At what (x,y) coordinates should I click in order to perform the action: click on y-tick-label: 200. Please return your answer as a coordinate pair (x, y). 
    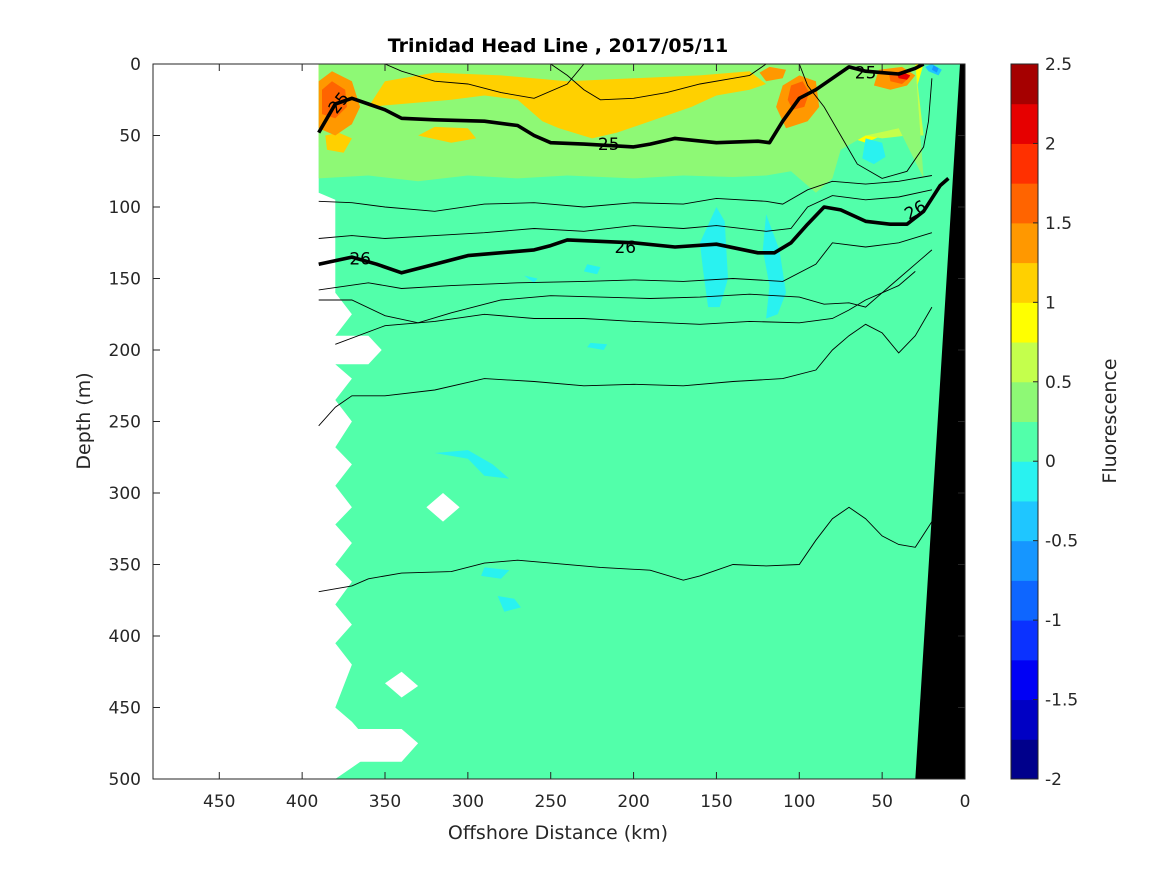
    Looking at the image, I should click on (125, 351).